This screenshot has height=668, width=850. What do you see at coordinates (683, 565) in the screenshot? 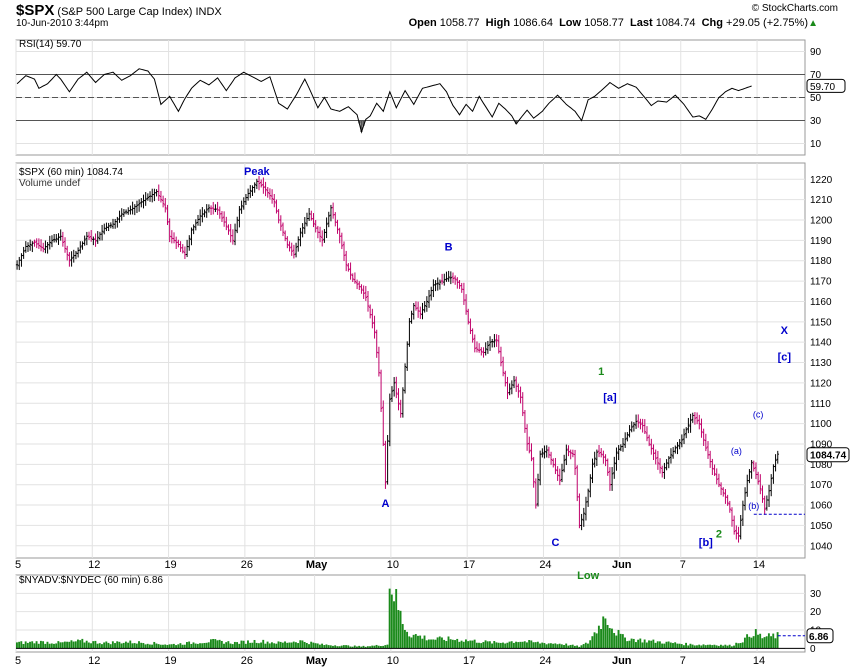
I see `x-tick-label-top: 7` at bounding box center [683, 565].